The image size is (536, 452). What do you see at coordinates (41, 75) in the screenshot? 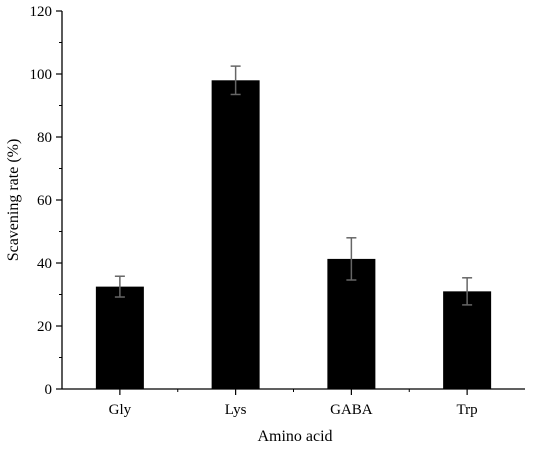
I see `y-tick-label: 100` at bounding box center [41, 75].